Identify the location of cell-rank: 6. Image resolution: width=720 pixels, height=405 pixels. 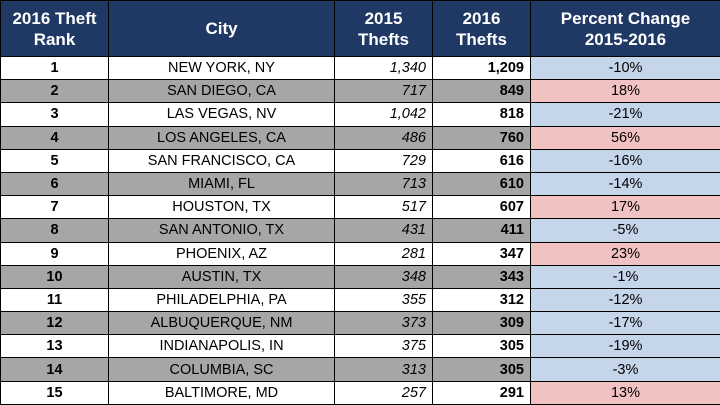
(54, 184).